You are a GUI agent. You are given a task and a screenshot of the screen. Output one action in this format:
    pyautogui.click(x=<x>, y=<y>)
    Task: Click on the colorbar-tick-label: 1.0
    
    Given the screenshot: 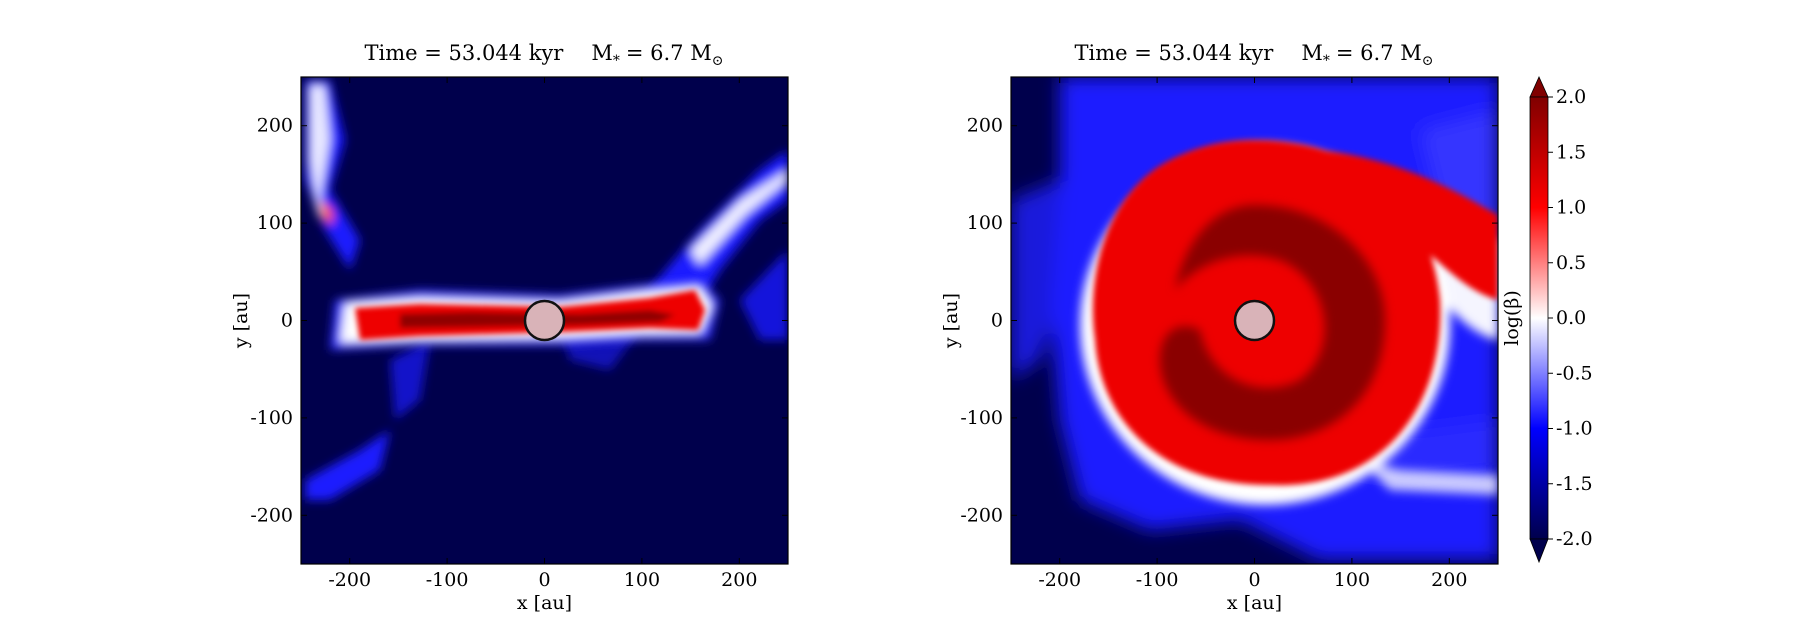 What is the action you would take?
    pyautogui.click(x=1571, y=208)
    